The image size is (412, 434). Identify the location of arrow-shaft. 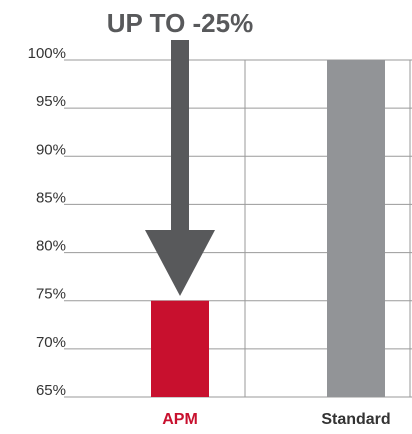
(180, 136).